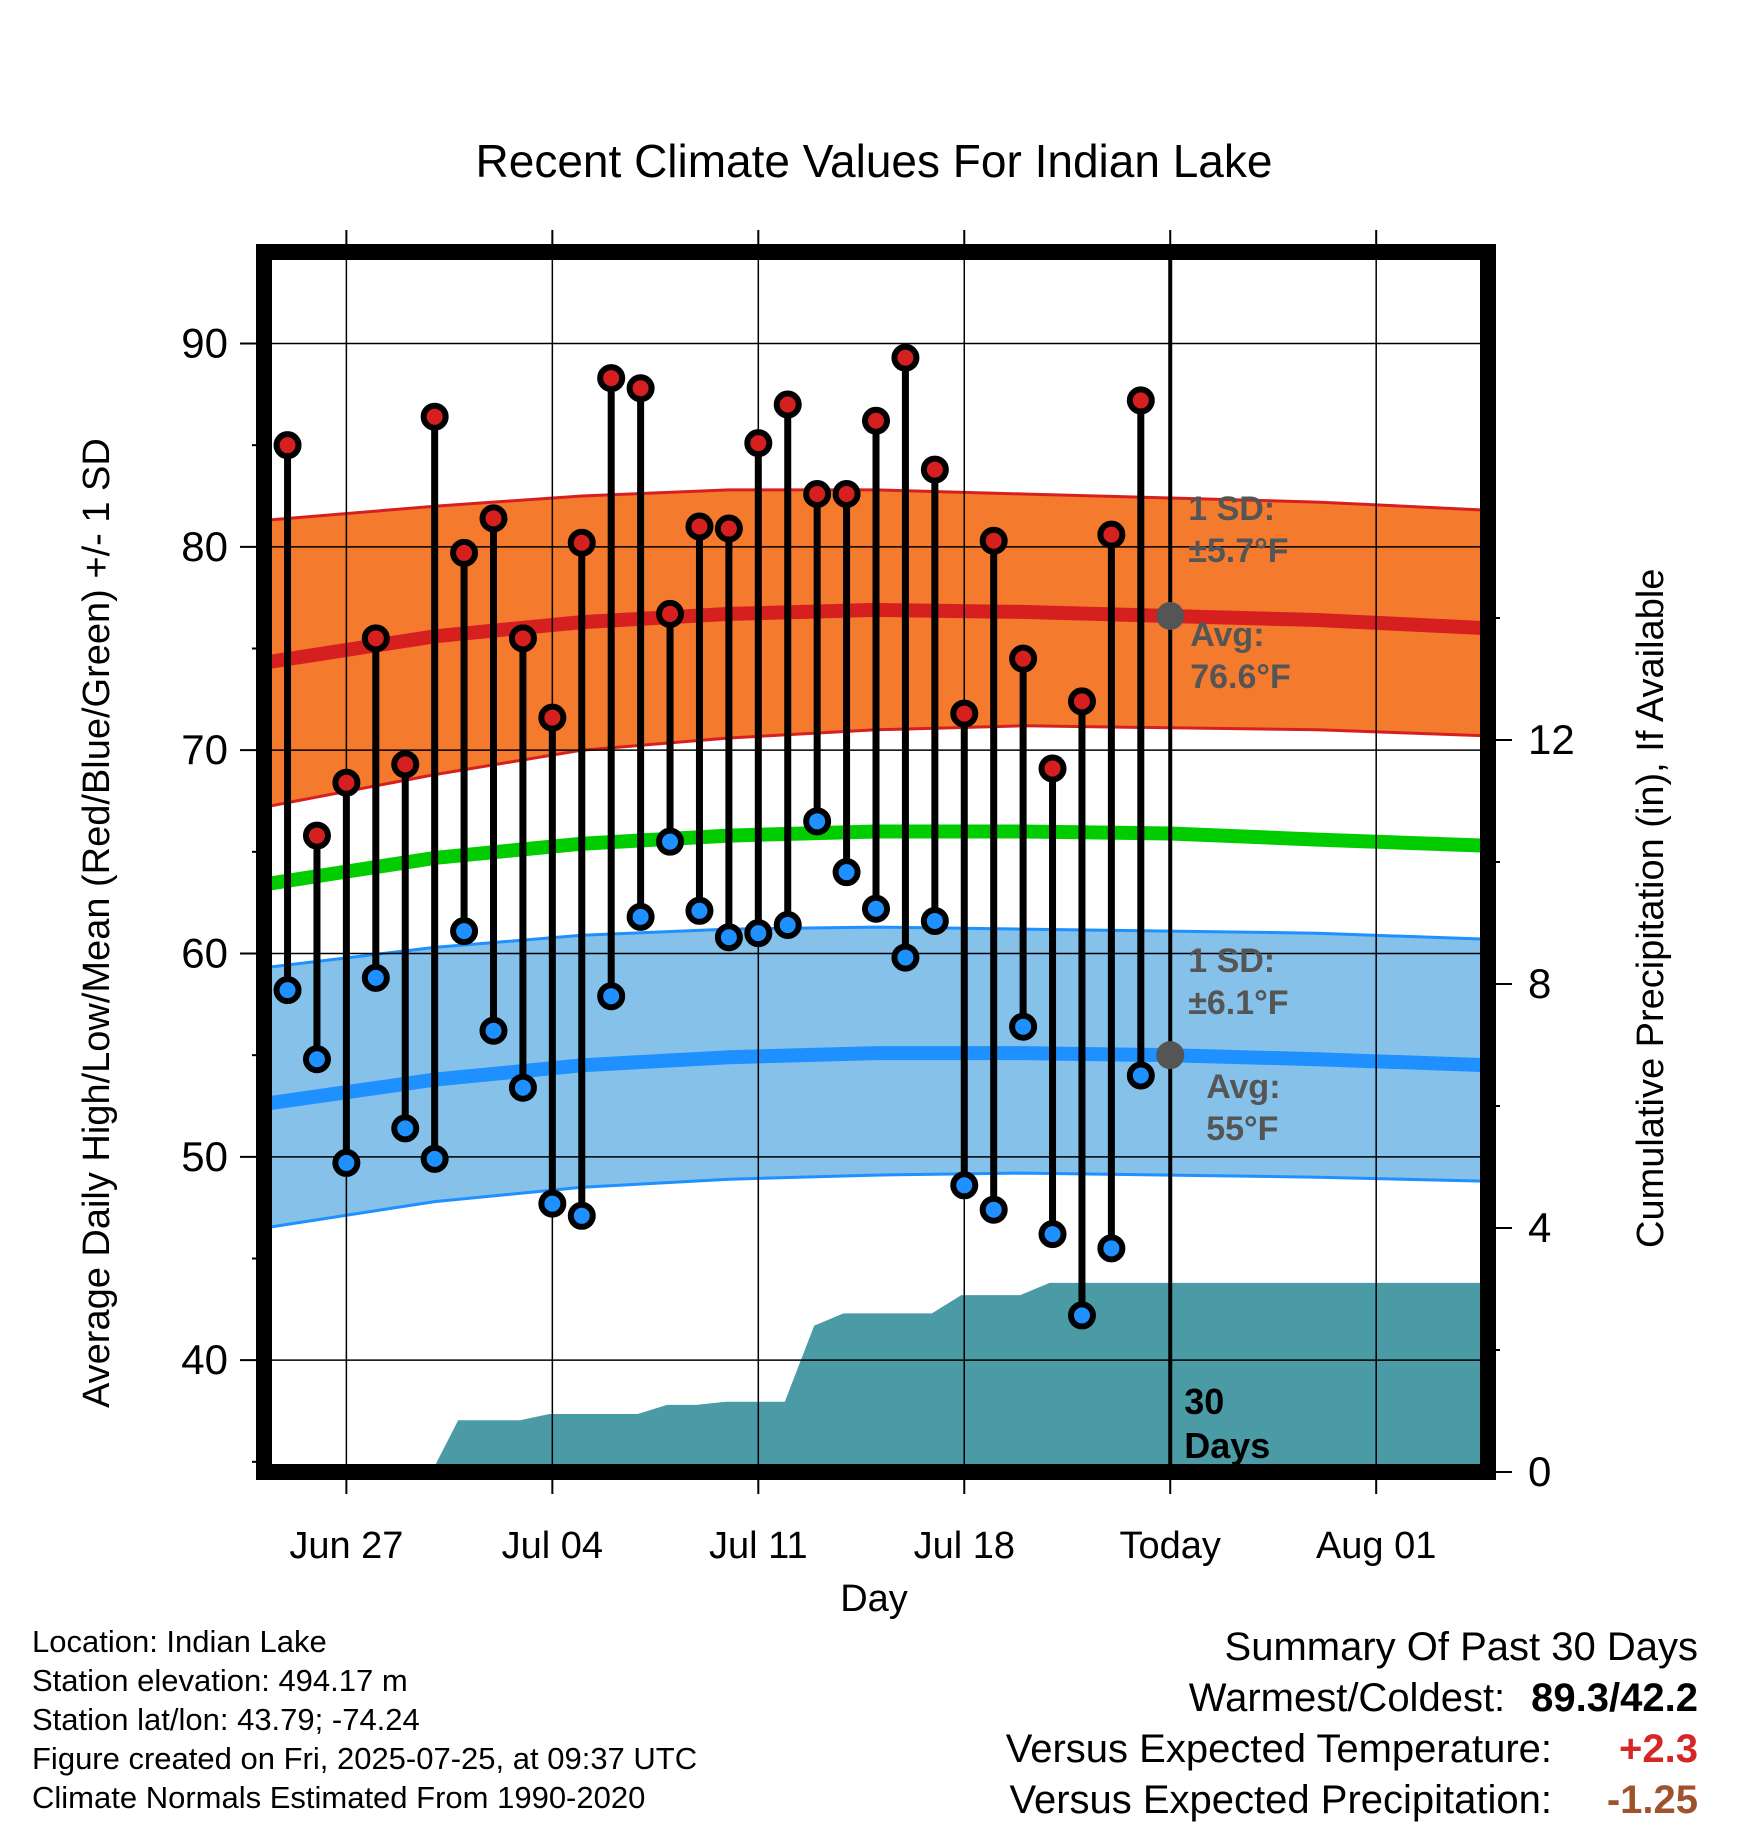 Image resolution: width=1748 pixels, height=1828 pixels. I want to click on y2-tick-label: 0, so click(1539, 1471).